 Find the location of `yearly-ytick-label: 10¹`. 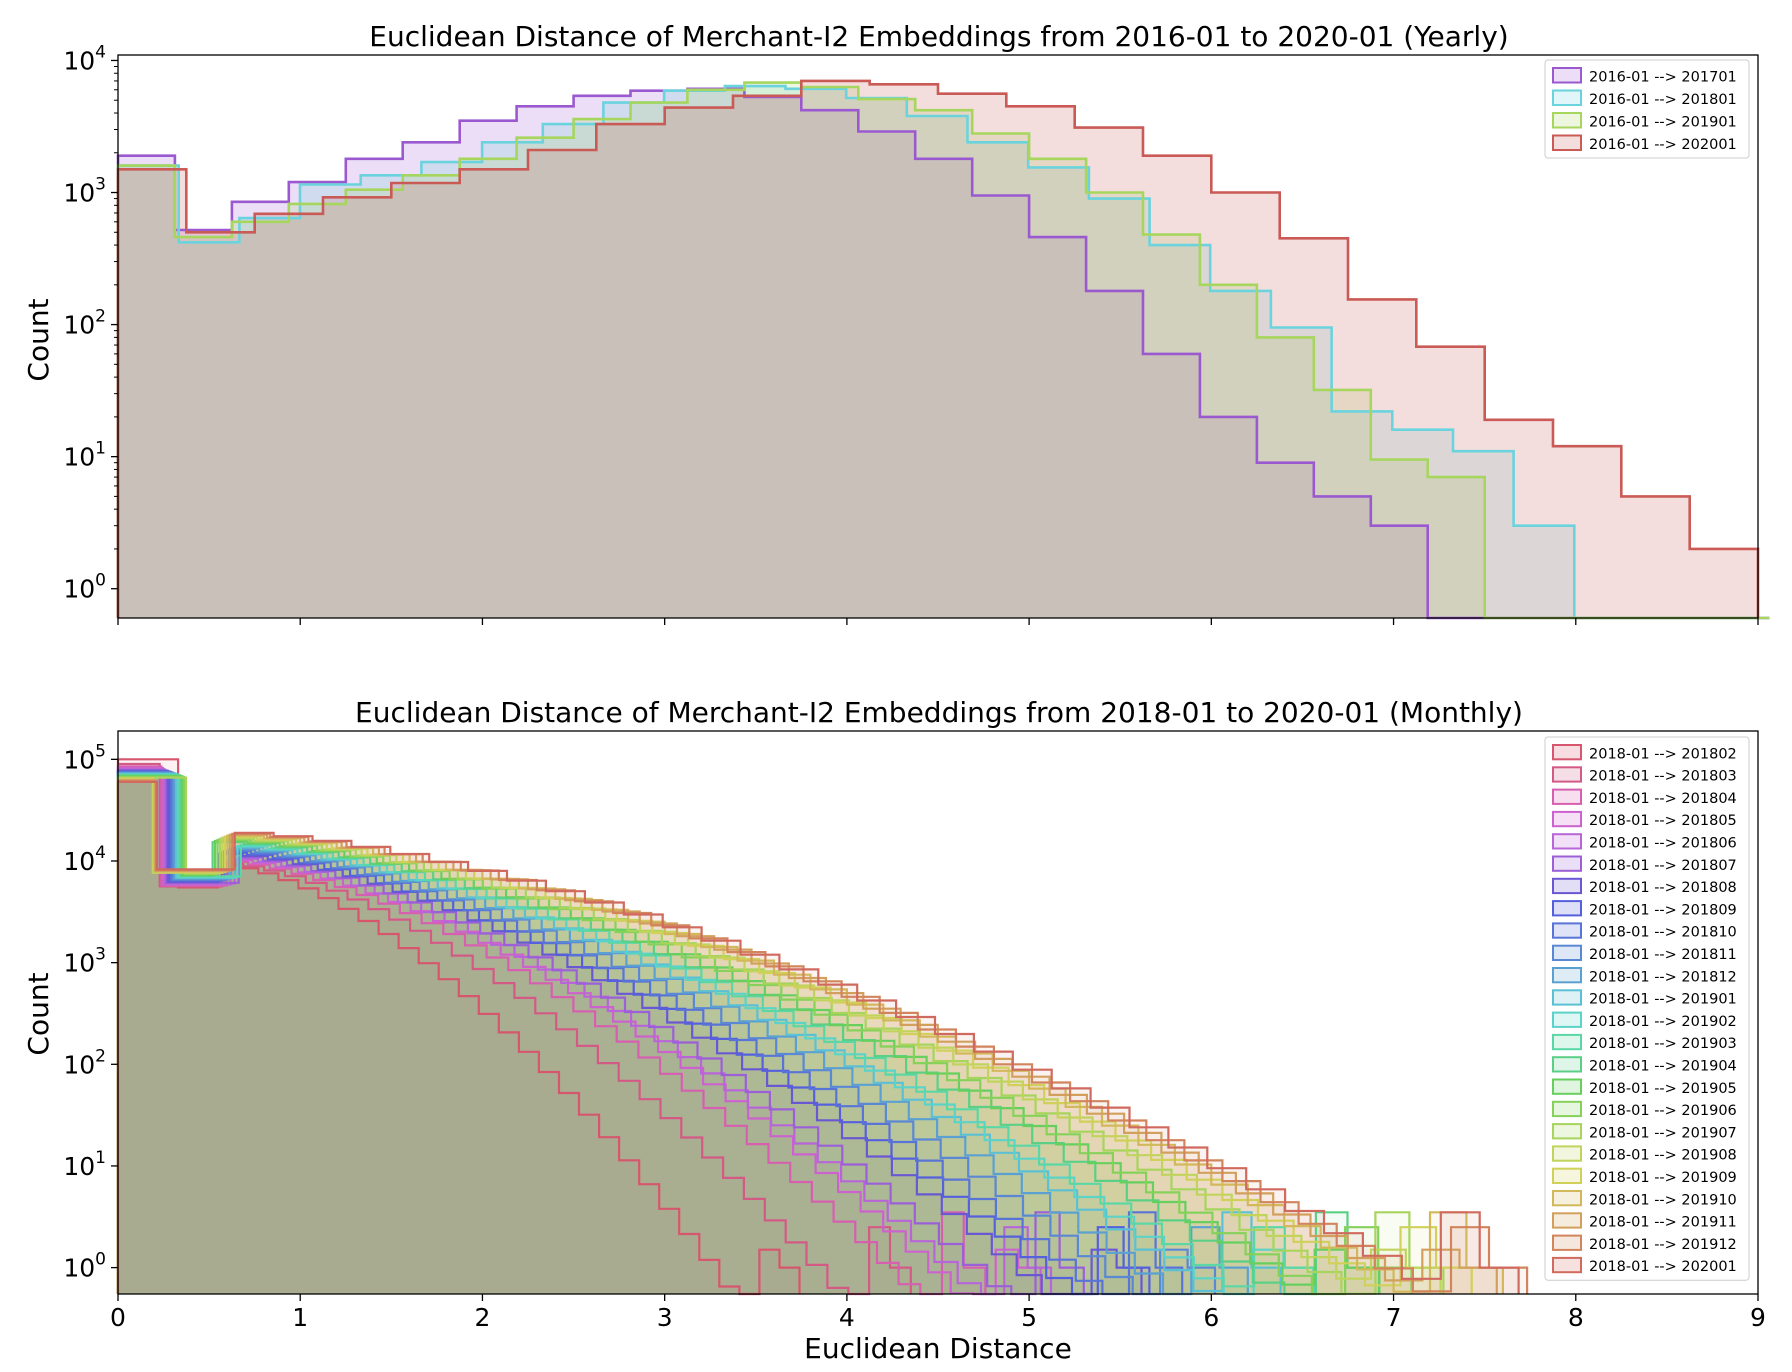

yearly-ytick-label: 10¹ is located at coordinates (84, 455).